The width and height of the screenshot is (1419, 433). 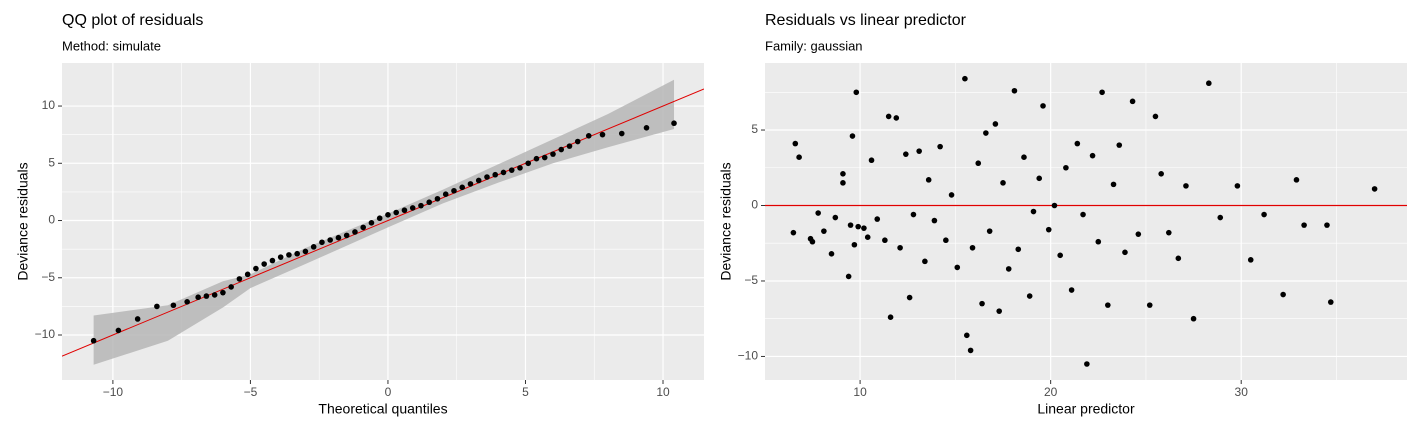 I want to click on x-tick-label: 10, so click(x=860, y=392).